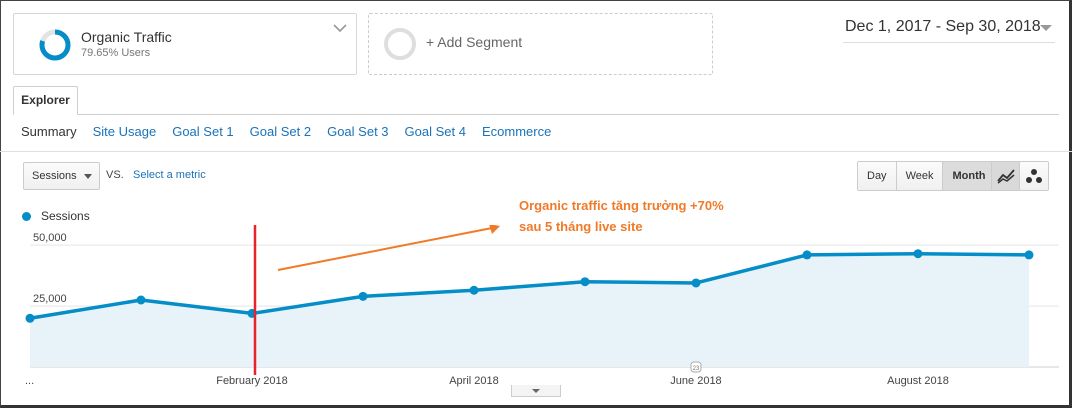 The image size is (1072, 408). Describe the element at coordinates (435, 131) in the screenshot. I see `subnav-goal-set-4: Goal Set 4` at that location.